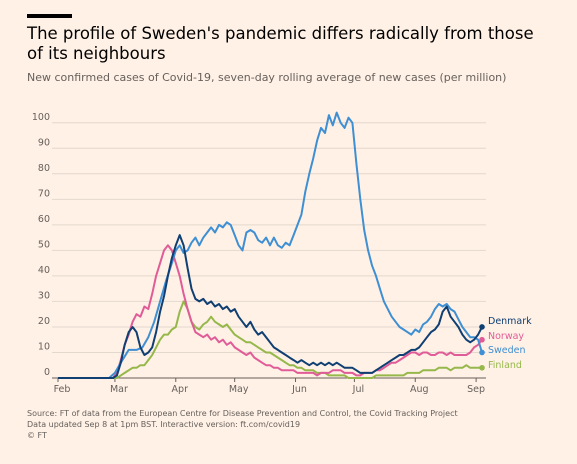 The height and width of the screenshot is (464, 577). I want to click on x-tick-label: May, so click(239, 389).